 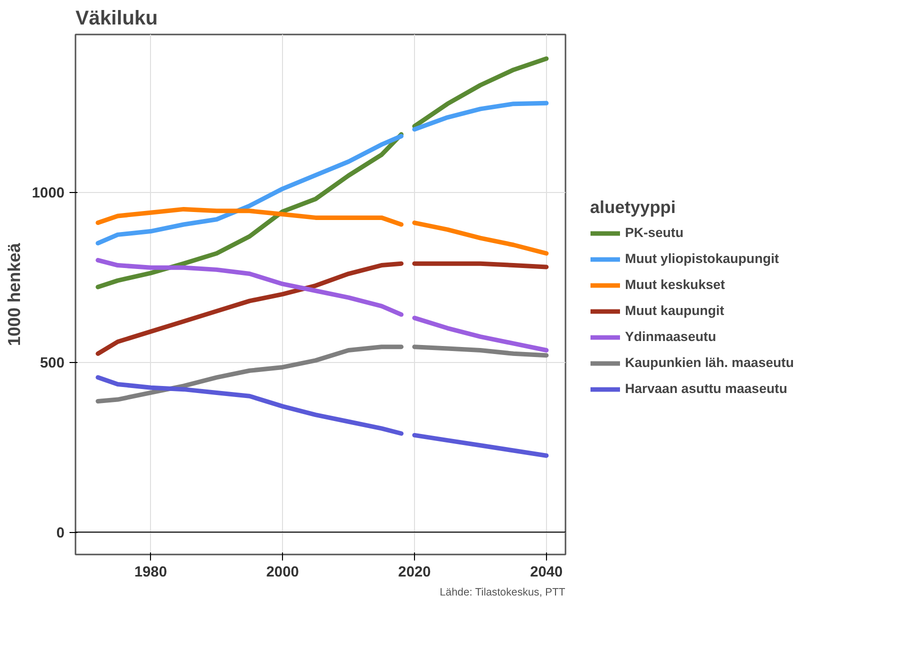 I want to click on y-axis-title: 1000 henkeä, so click(x=14, y=294).